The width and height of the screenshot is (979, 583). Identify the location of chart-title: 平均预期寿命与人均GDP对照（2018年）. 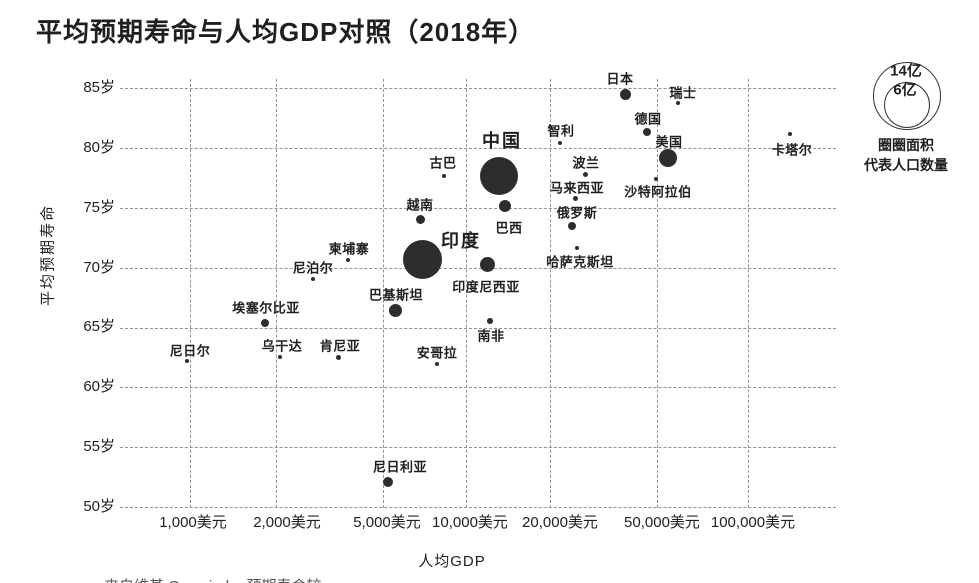
(286, 32).